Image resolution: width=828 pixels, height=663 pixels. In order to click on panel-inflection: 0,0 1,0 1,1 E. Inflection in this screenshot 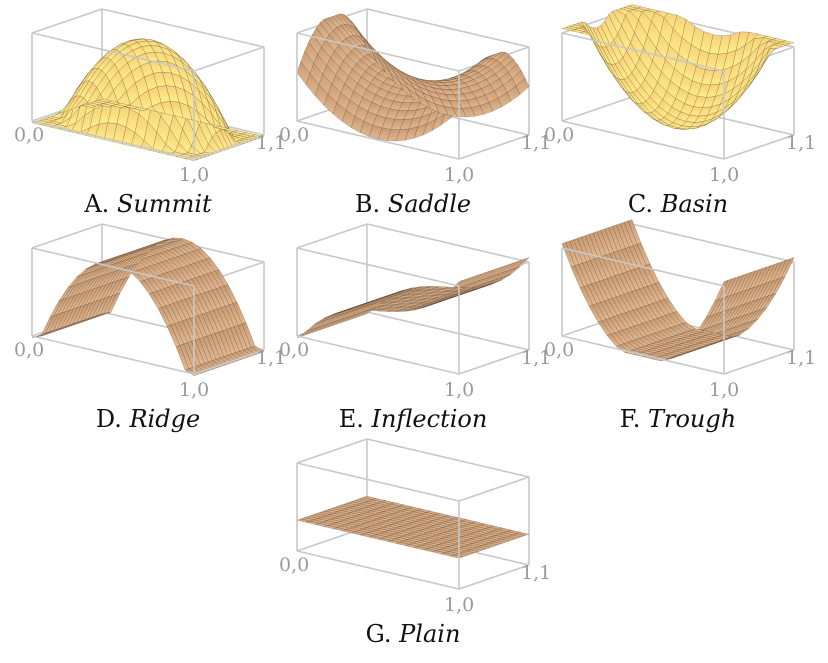, I will do `click(414, 335)`.